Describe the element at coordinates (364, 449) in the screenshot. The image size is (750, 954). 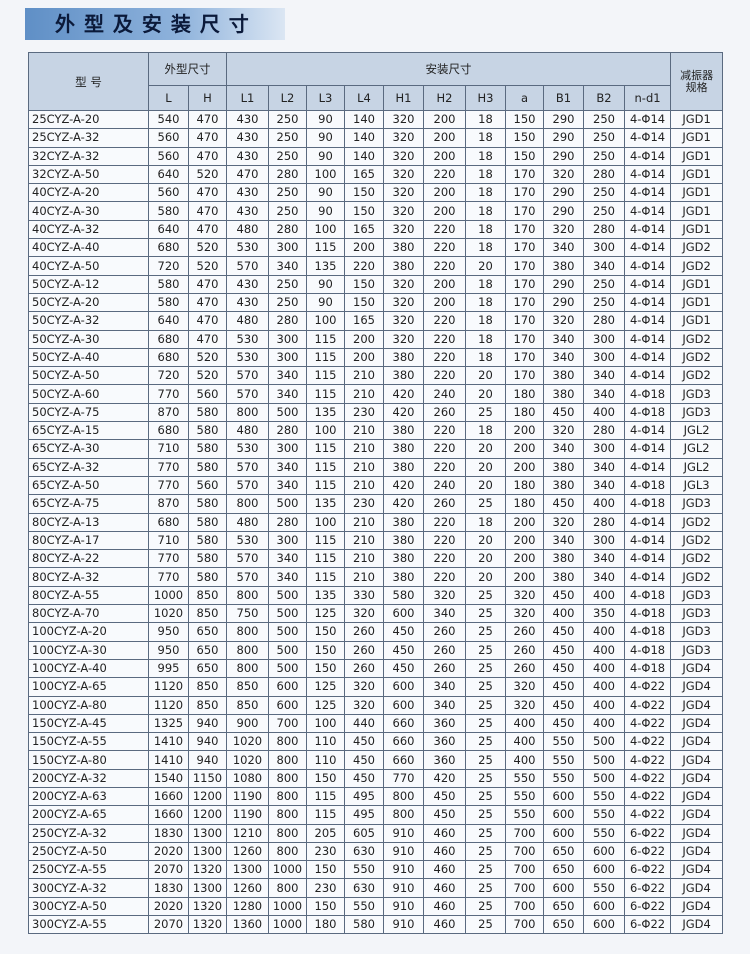
I see `table-cell: 210` at that location.